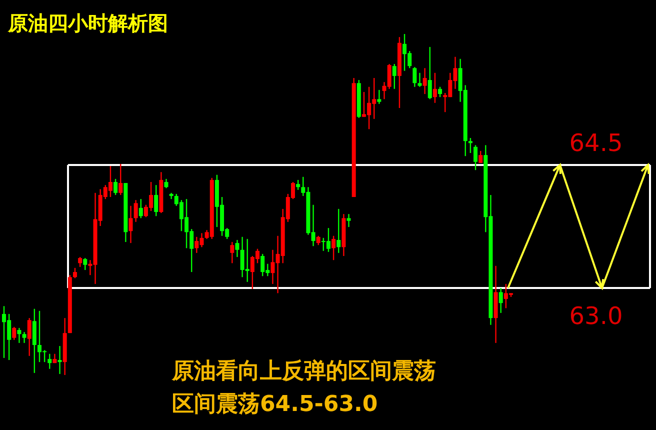 The image size is (656, 430). I want to click on text: 63.0, so click(596, 316).